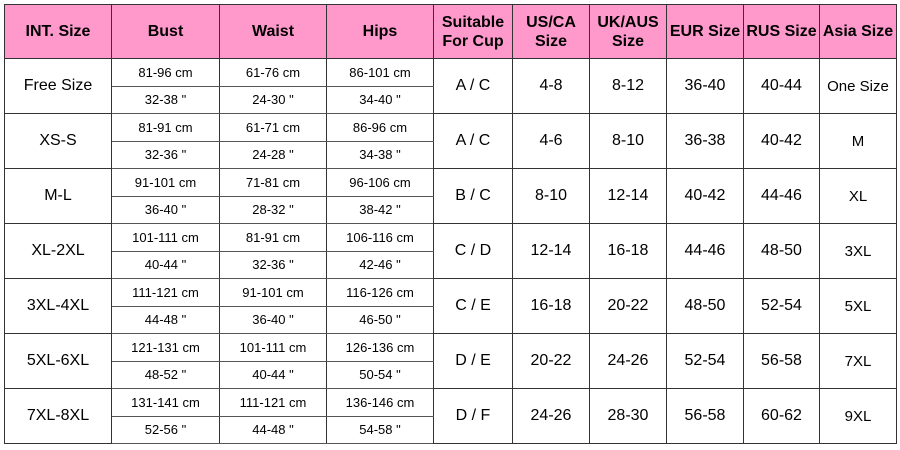  I want to click on waist-inch-cell: 28-32 ", so click(273, 209).